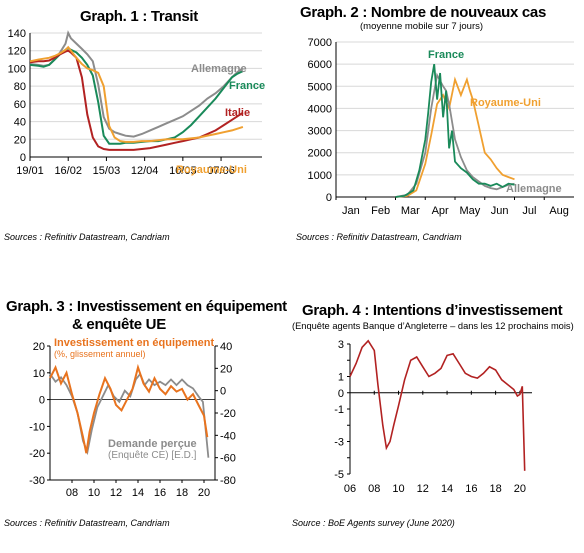 The height and width of the screenshot is (553, 584). What do you see at coordinates (228, 414) in the screenshot?
I see `y2-tick-label: -20` at bounding box center [228, 414].